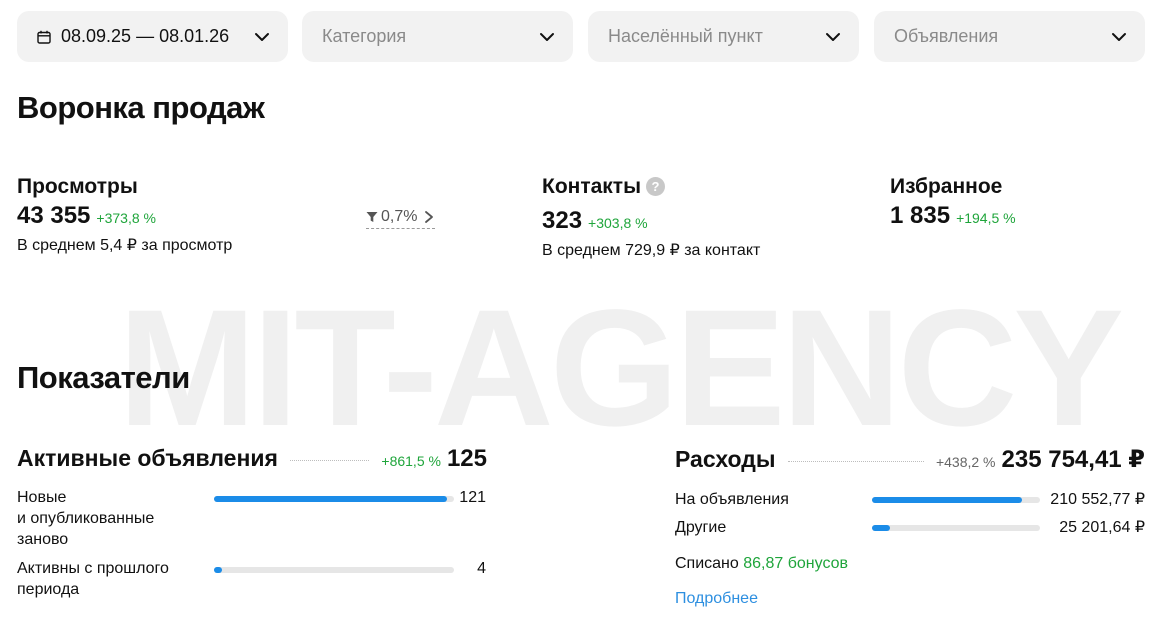  What do you see at coordinates (946, 186) in the screenshot?
I see `favorites-label: Избранное` at bounding box center [946, 186].